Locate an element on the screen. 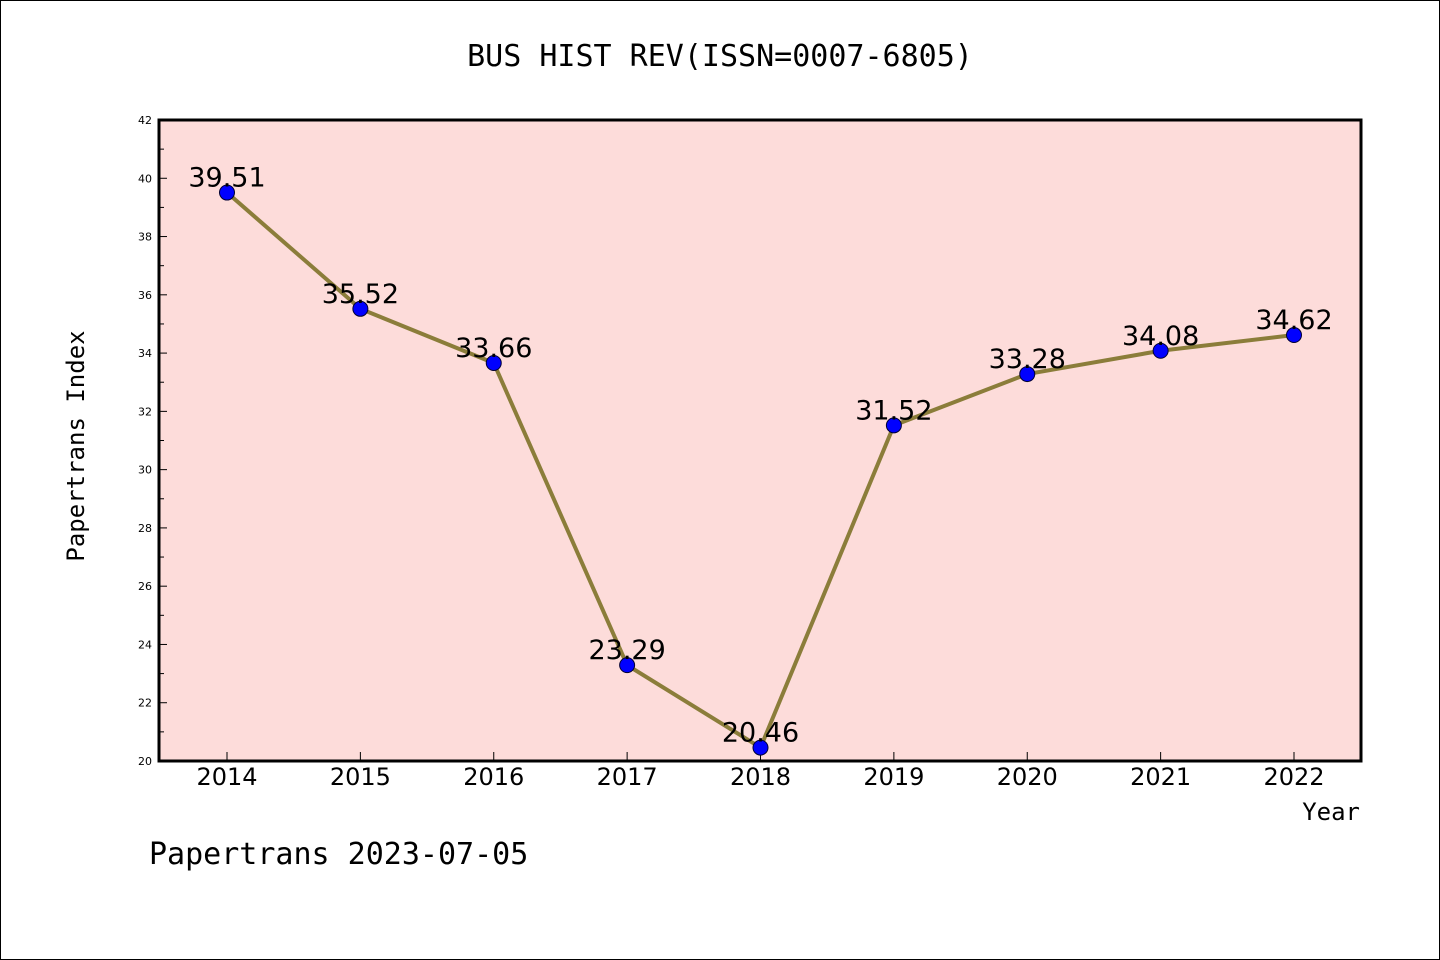  x-tick-label: 2016 is located at coordinates (493, 777).